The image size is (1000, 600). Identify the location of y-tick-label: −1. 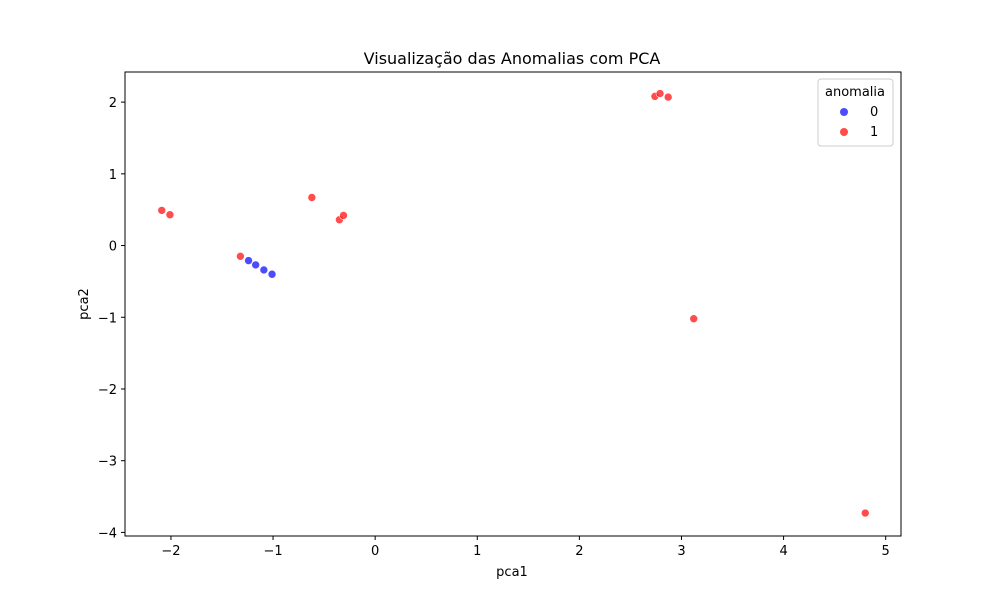
(107, 318).